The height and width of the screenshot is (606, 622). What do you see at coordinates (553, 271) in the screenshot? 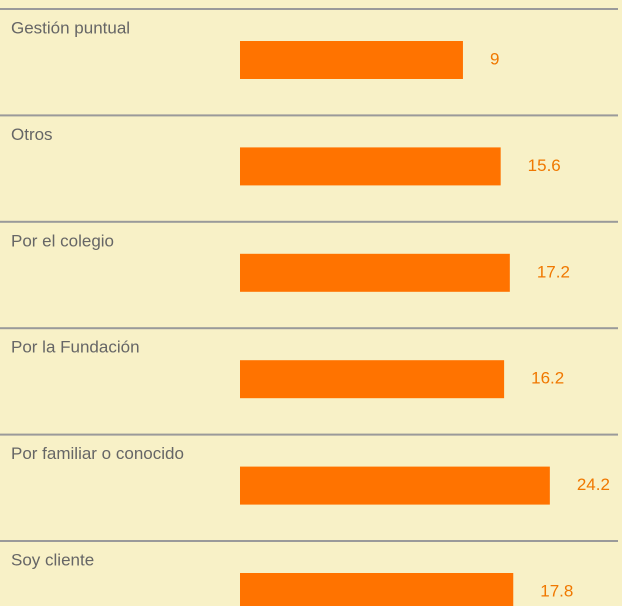
I see `value-label: 17.2` at bounding box center [553, 271].